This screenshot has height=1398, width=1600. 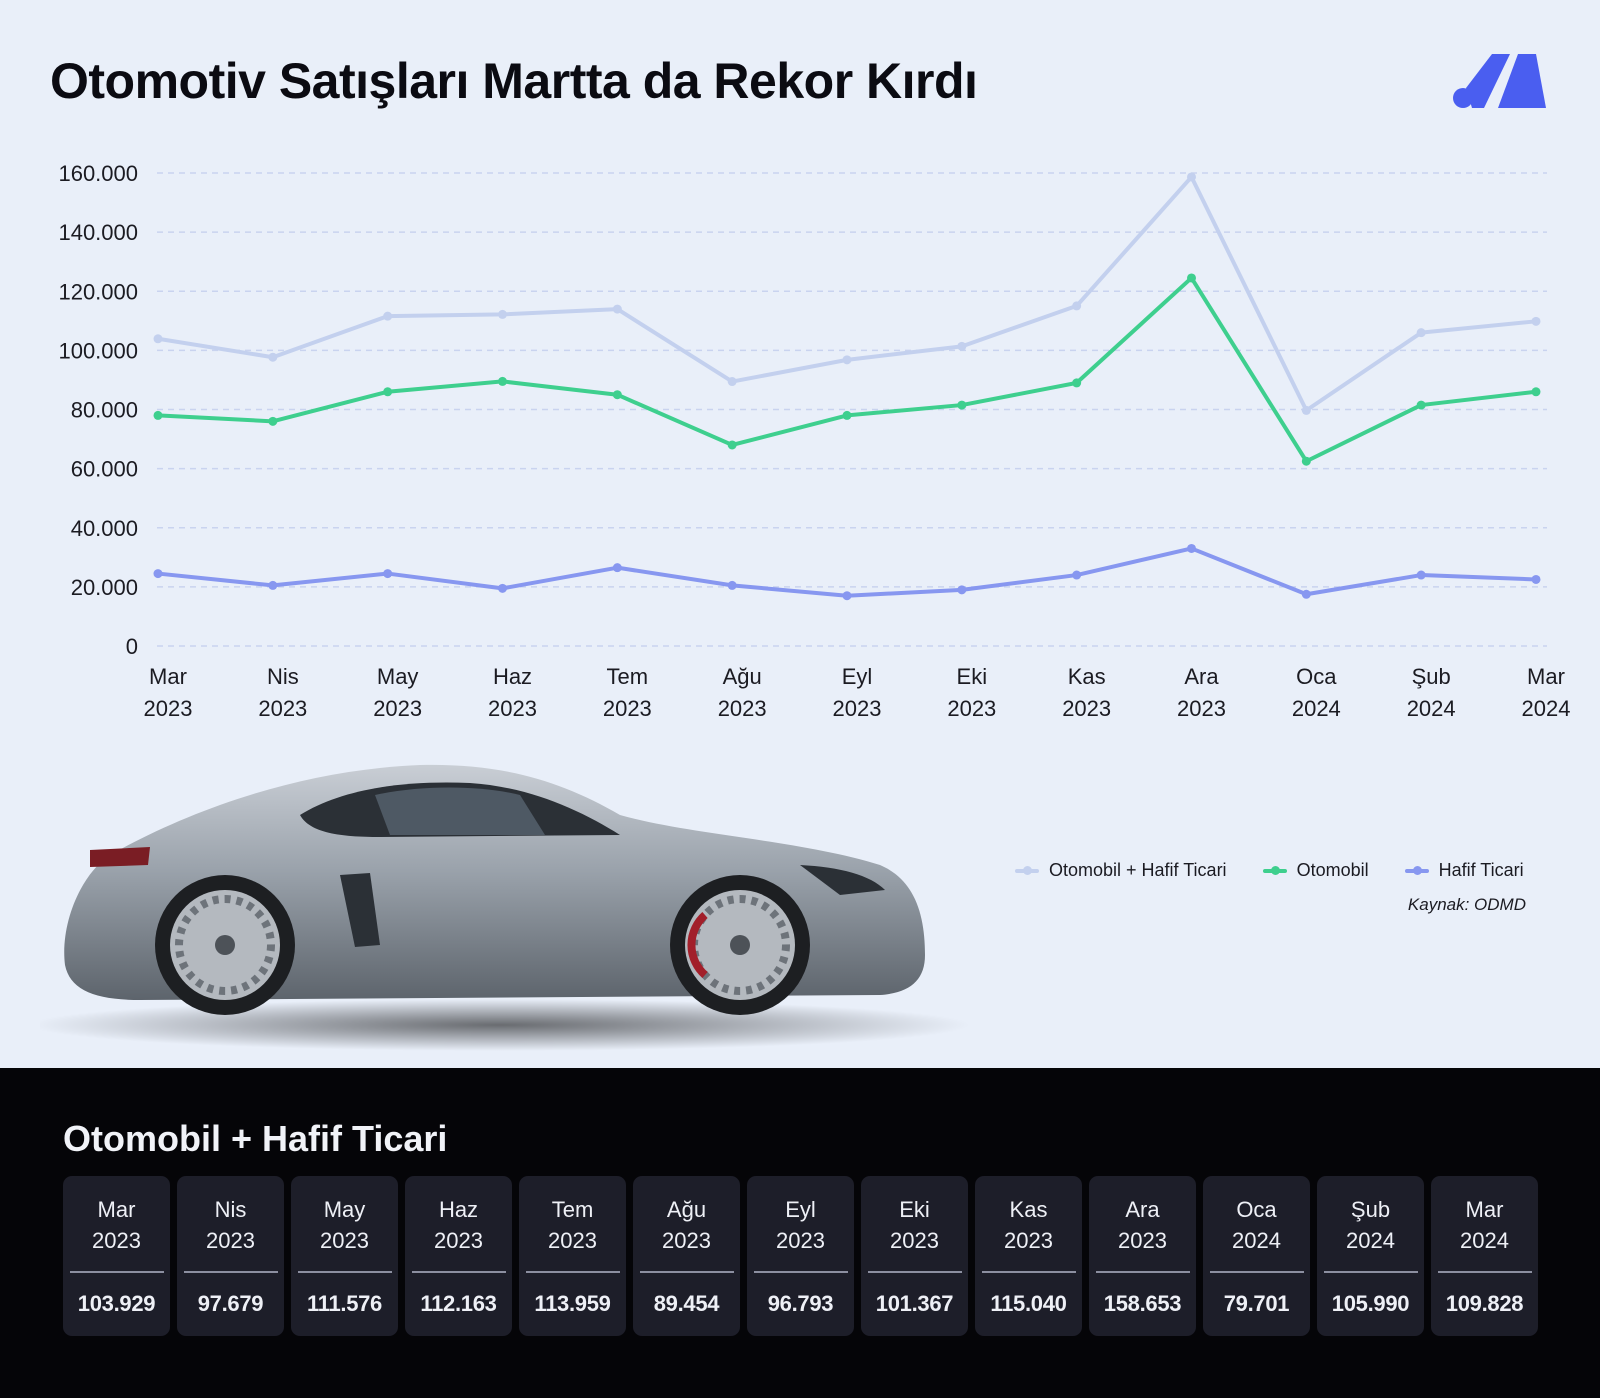 What do you see at coordinates (1332, 870) in the screenshot?
I see `legend-label: Otomobil` at bounding box center [1332, 870].